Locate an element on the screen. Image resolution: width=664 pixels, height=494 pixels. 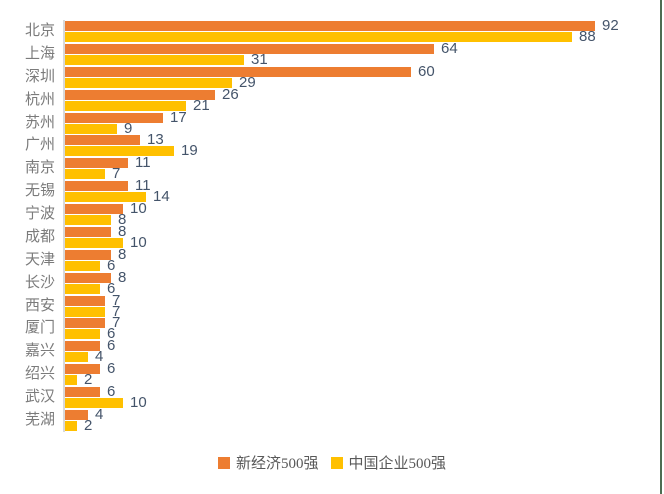
bar-line: 21 is located at coordinates (360, 105).